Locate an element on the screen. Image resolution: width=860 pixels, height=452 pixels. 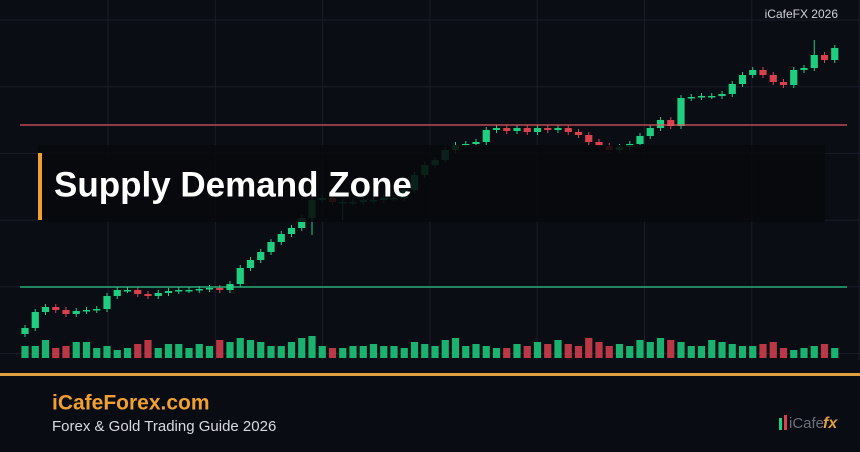
site-subtitle: Forex & Gold Trading Guide 2026 is located at coordinates (164, 426).